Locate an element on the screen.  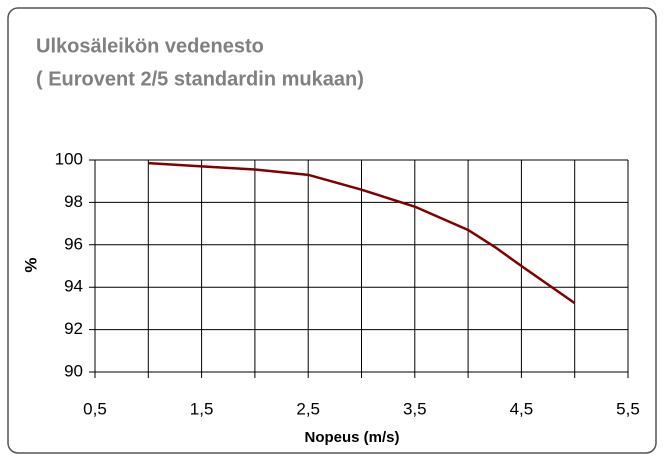
x-tick-label: 1,5 is located at coordinates (202, 408).